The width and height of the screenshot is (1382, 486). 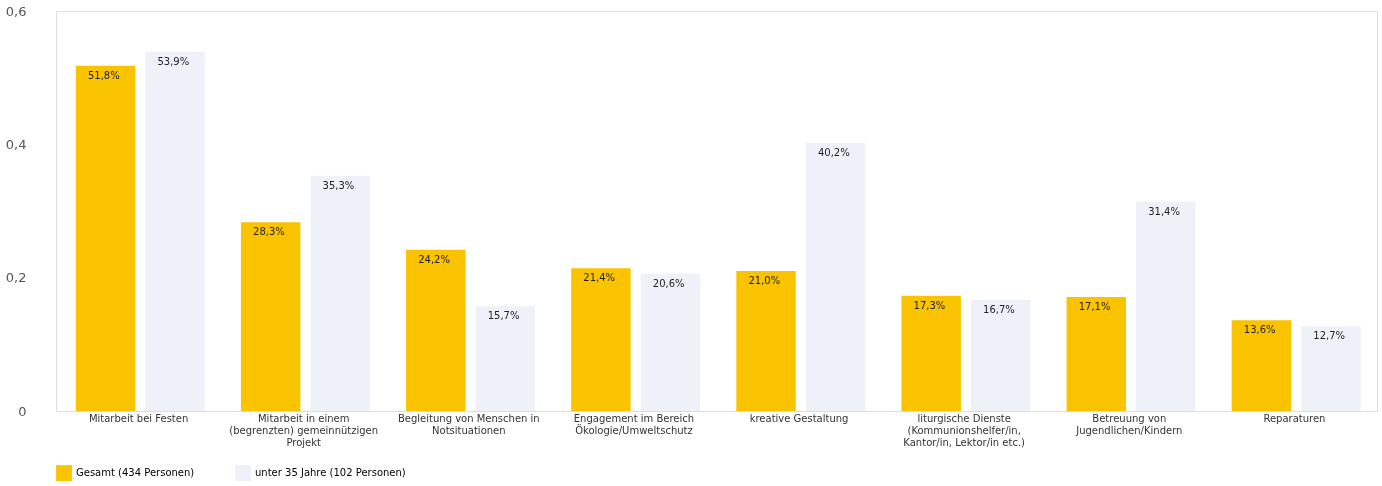 What do you see at coordinates (269, 232) in the screenshot?
I see `data-label: 28,3%` at bounding box center [269, 232].